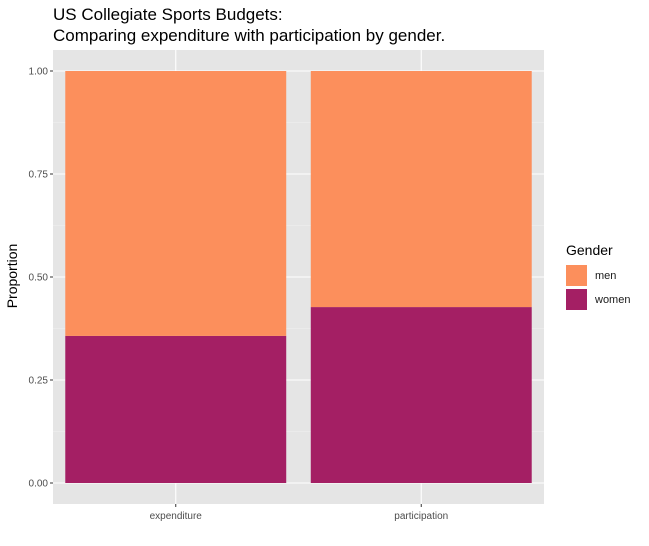  What do you see at coordinates (576, 299) in the screenshot?
I see `legend-key-women` at bounding box center [576, 299].